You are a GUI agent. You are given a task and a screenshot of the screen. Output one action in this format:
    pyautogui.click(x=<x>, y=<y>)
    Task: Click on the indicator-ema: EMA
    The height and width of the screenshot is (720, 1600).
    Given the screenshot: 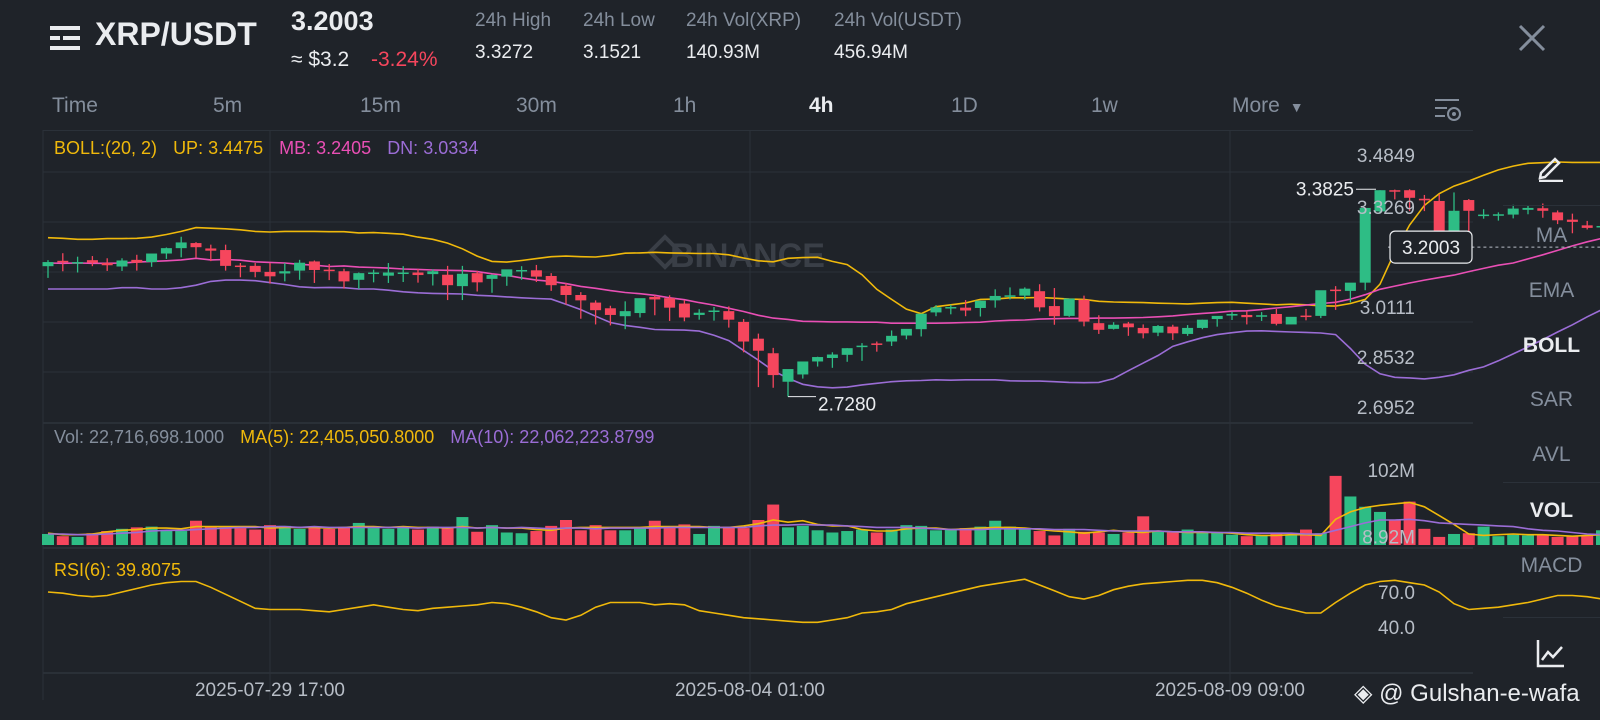 What is the action you would take?
    pyautogui.click(x=1551, y=290)
    